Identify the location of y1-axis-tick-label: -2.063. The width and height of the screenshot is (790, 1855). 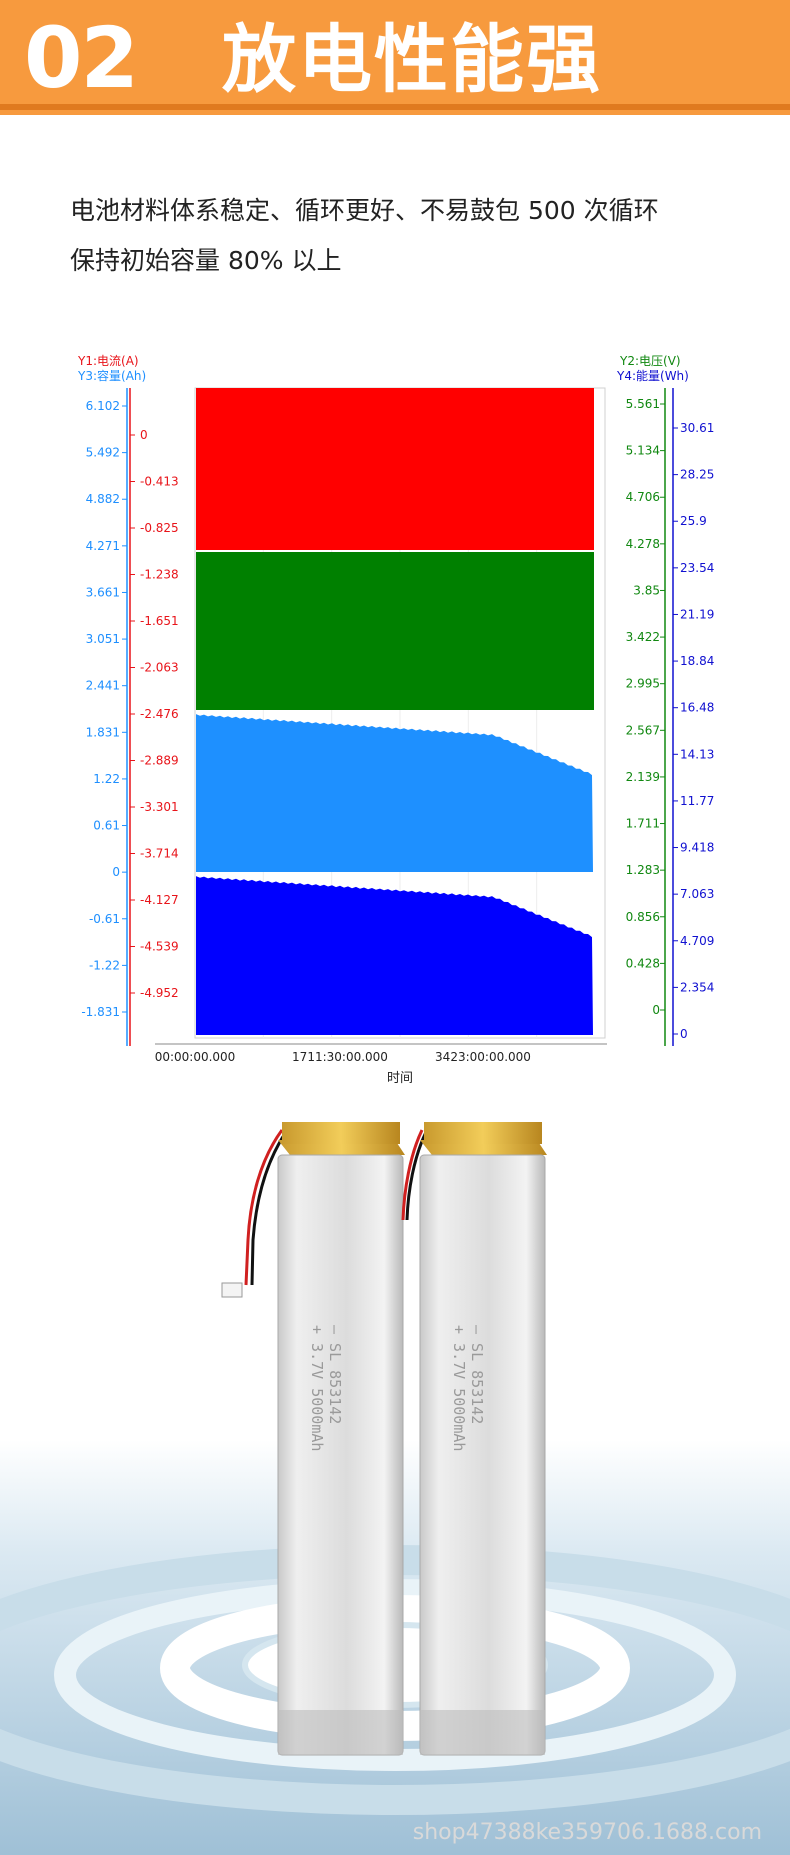
(159, 668).